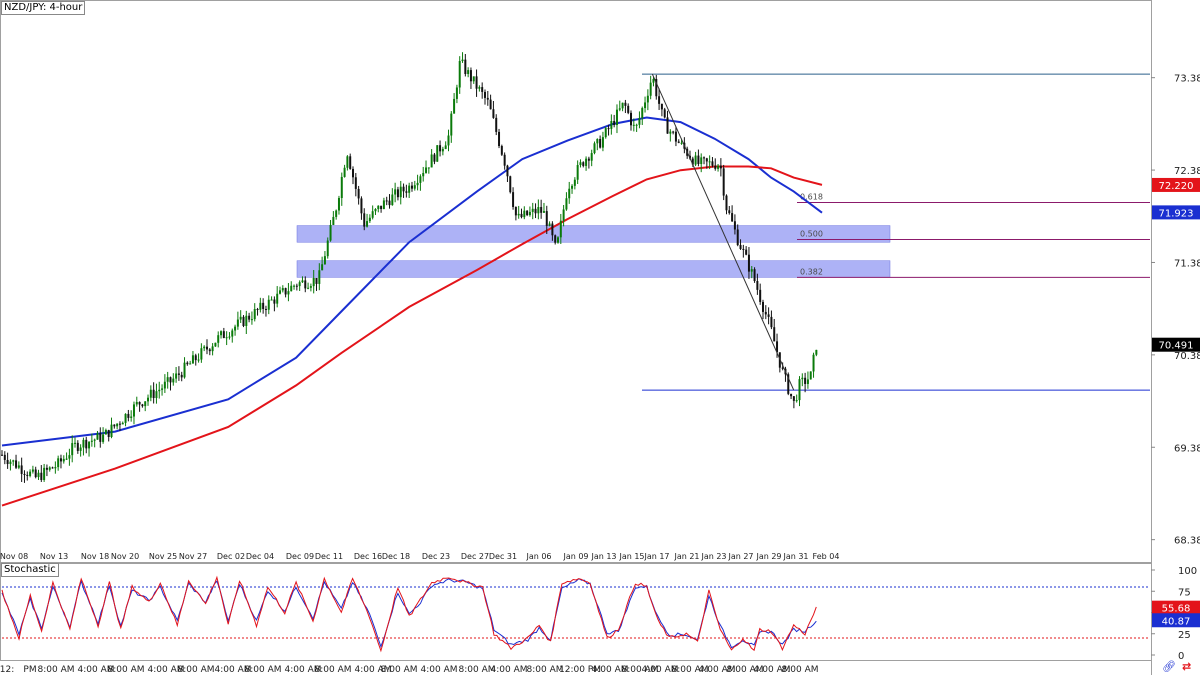 Image resolution: width=1200 pixels, height=675 pixels. What do you see at coordinates (1187, 79) in the screenshot?
I see `price-tick-label: 73.381` at bounding box center [1187, 79].